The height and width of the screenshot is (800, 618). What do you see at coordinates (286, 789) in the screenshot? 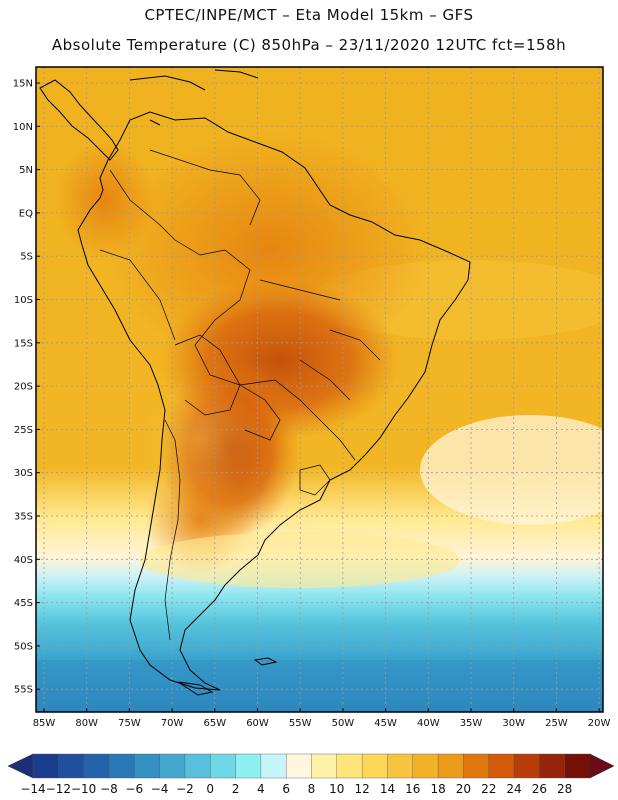
I see `colorbar-label: 6` at bounding box center [286, 789].